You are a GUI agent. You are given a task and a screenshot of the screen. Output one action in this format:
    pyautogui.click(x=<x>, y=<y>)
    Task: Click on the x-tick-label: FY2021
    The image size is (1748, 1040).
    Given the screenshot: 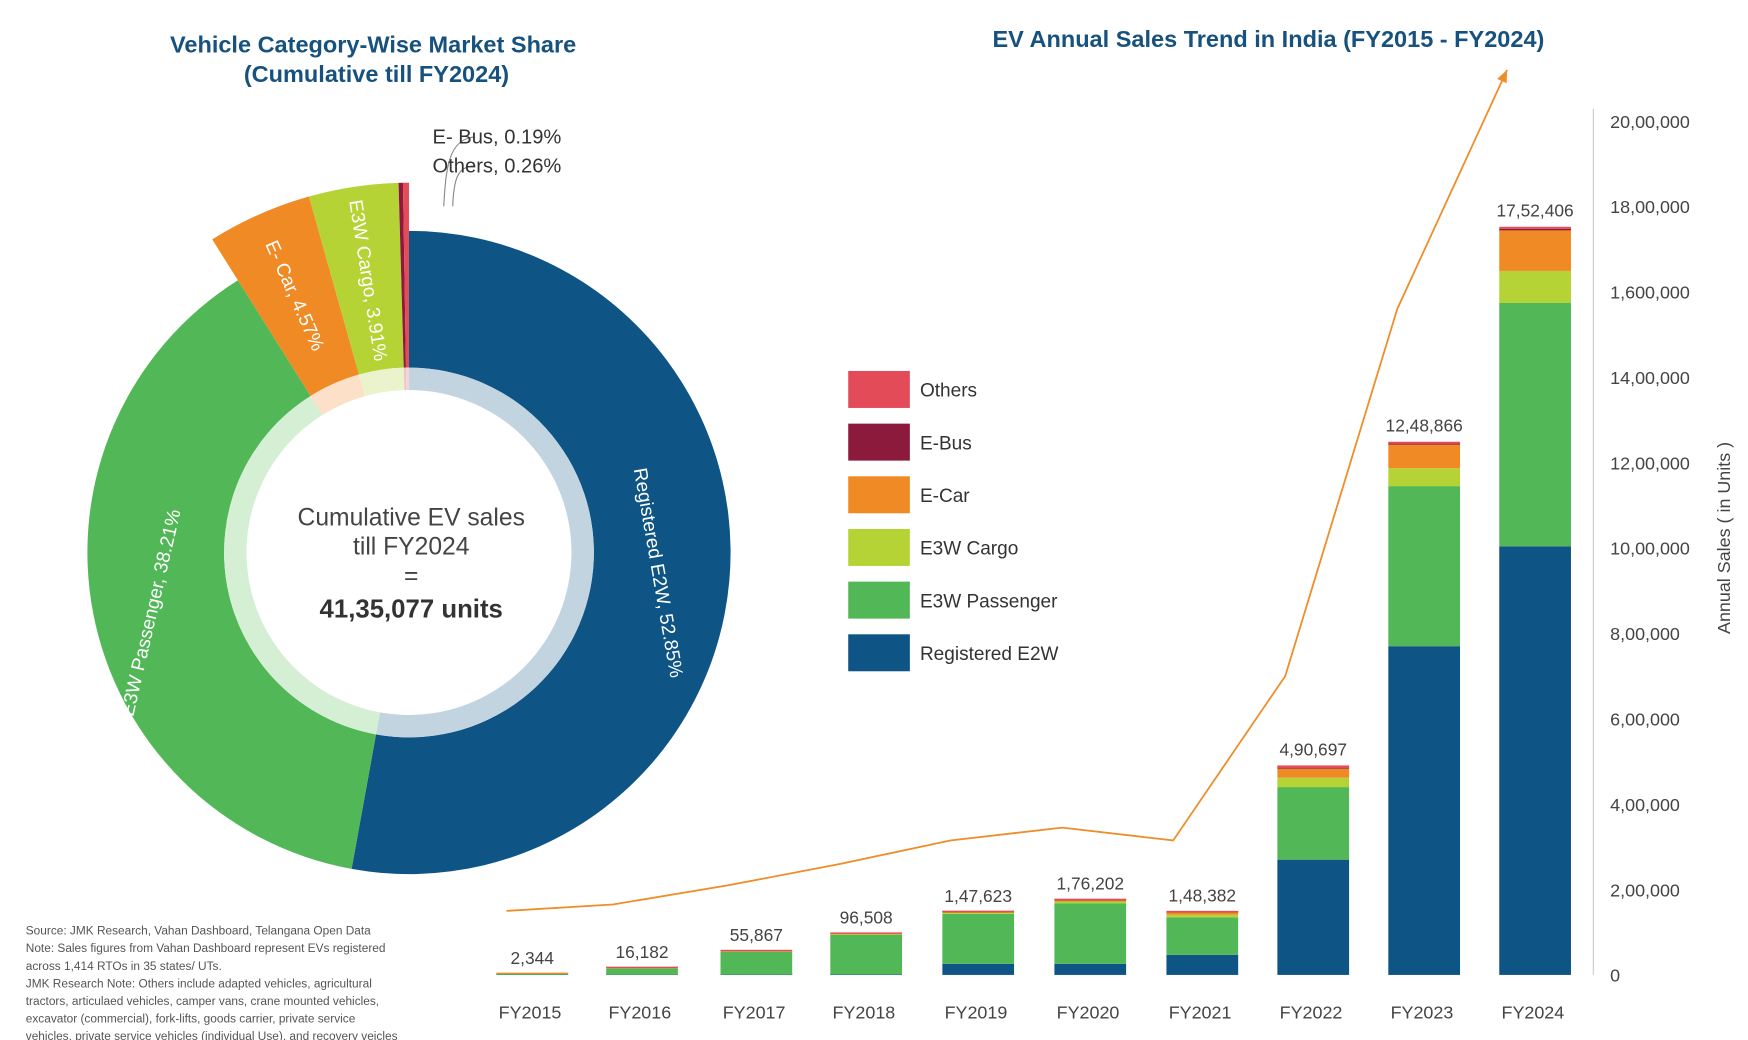 What is the action you would take?
    pyautogui.click(x=1200, y=1013)
    